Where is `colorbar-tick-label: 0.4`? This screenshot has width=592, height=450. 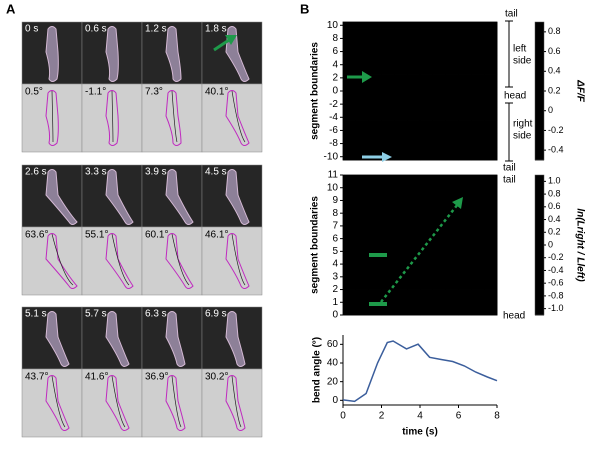
colorbar-tick-label: 0.4 is located at coordinates (554, 71).